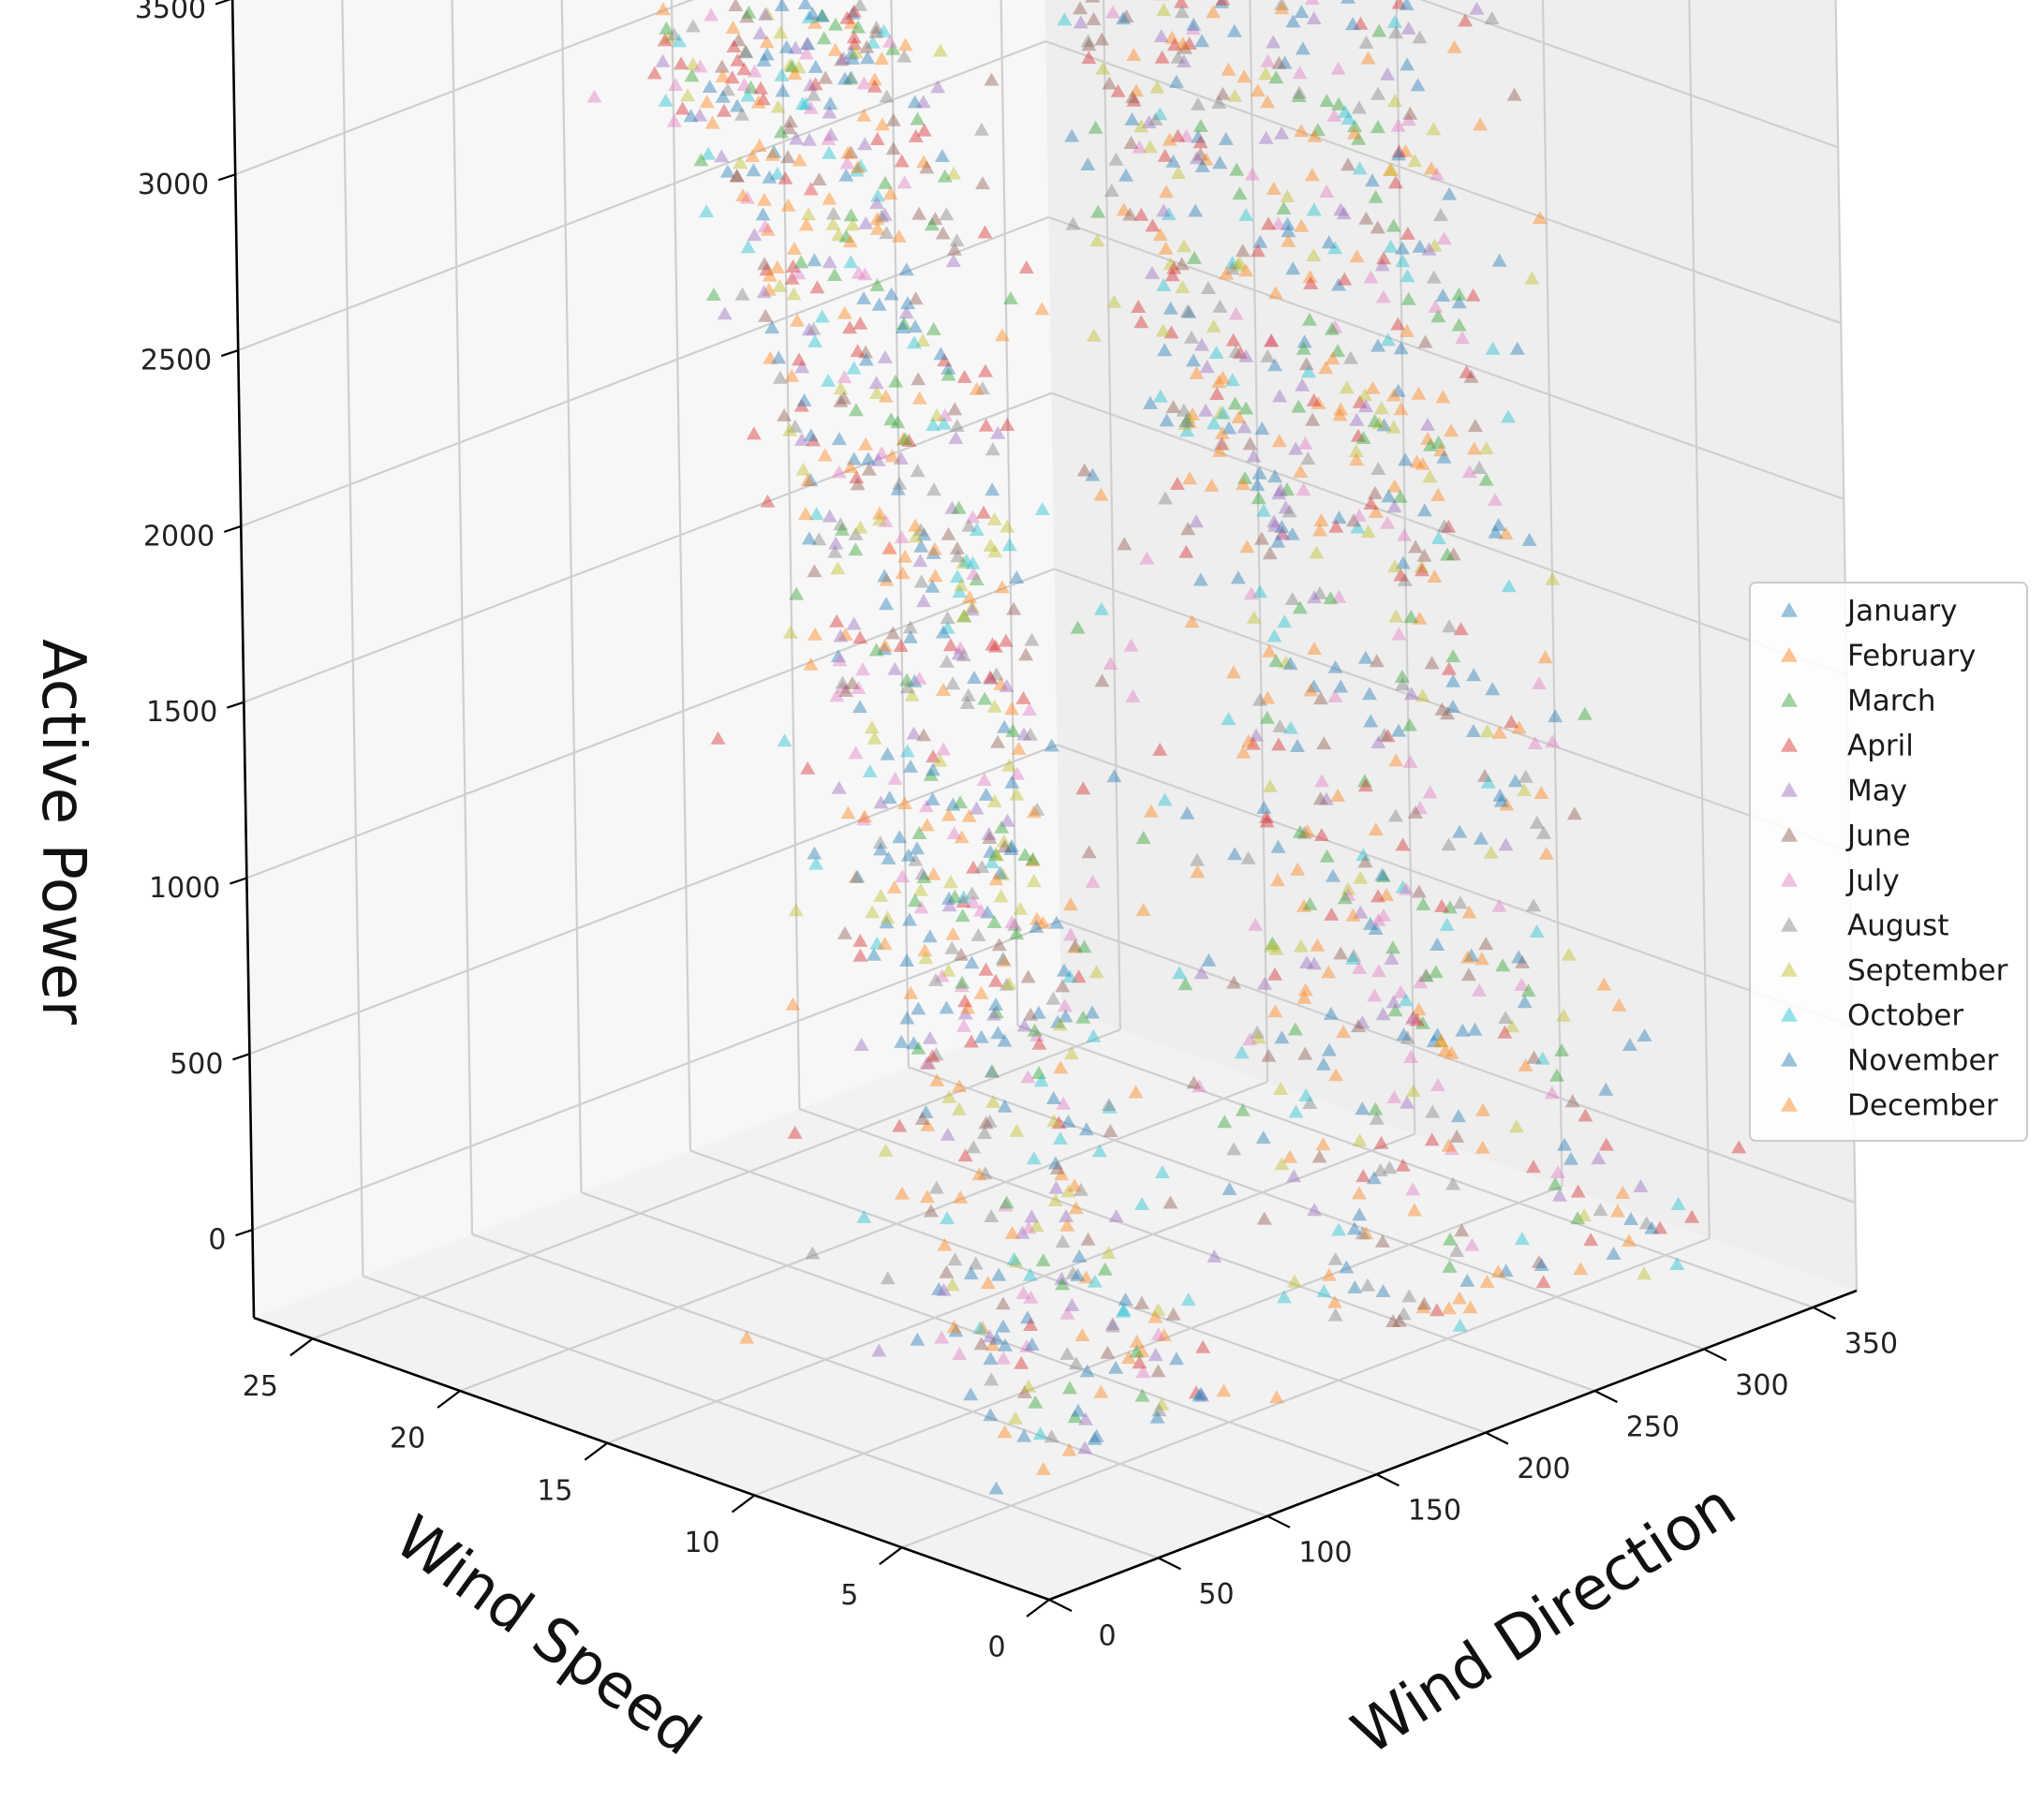 This screenshot has height=1802, width=2044. Describe the element at coordinates (197, 1064) in the screenshot. I see `z-tick-label: 500` at that location.